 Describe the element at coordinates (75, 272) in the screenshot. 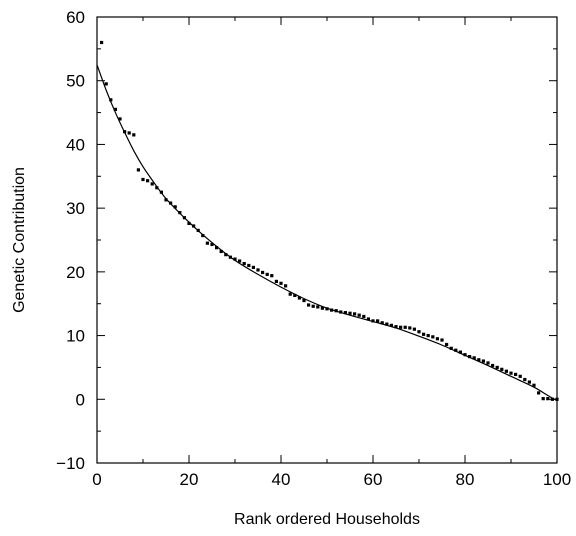

I see `y-tick-label: 20` at that location.